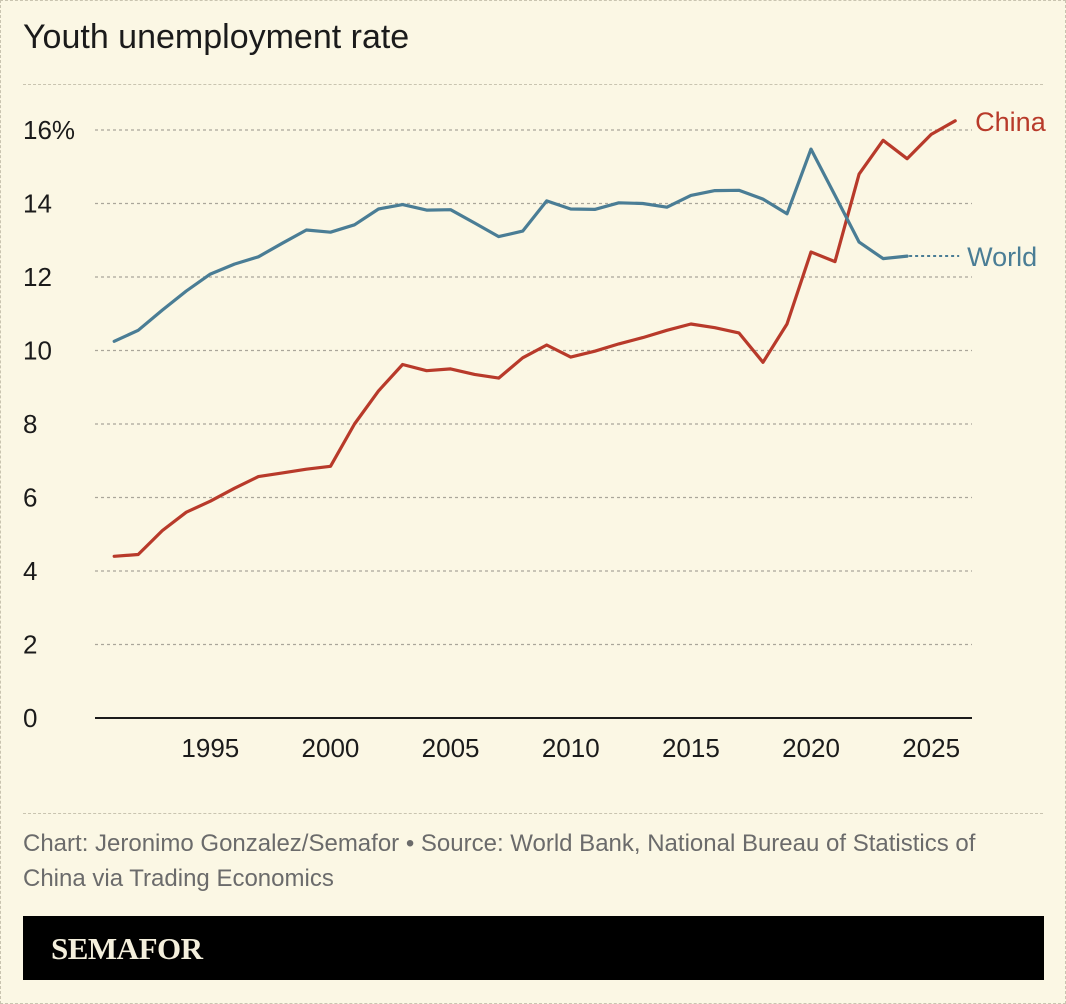 The width and height of the screenshot is (1066, 1004). What do you see at coordinates (216, 37) in the screenshot?
I see `chart-title: Youth unemployment rate` at bounding box center [216, 37].